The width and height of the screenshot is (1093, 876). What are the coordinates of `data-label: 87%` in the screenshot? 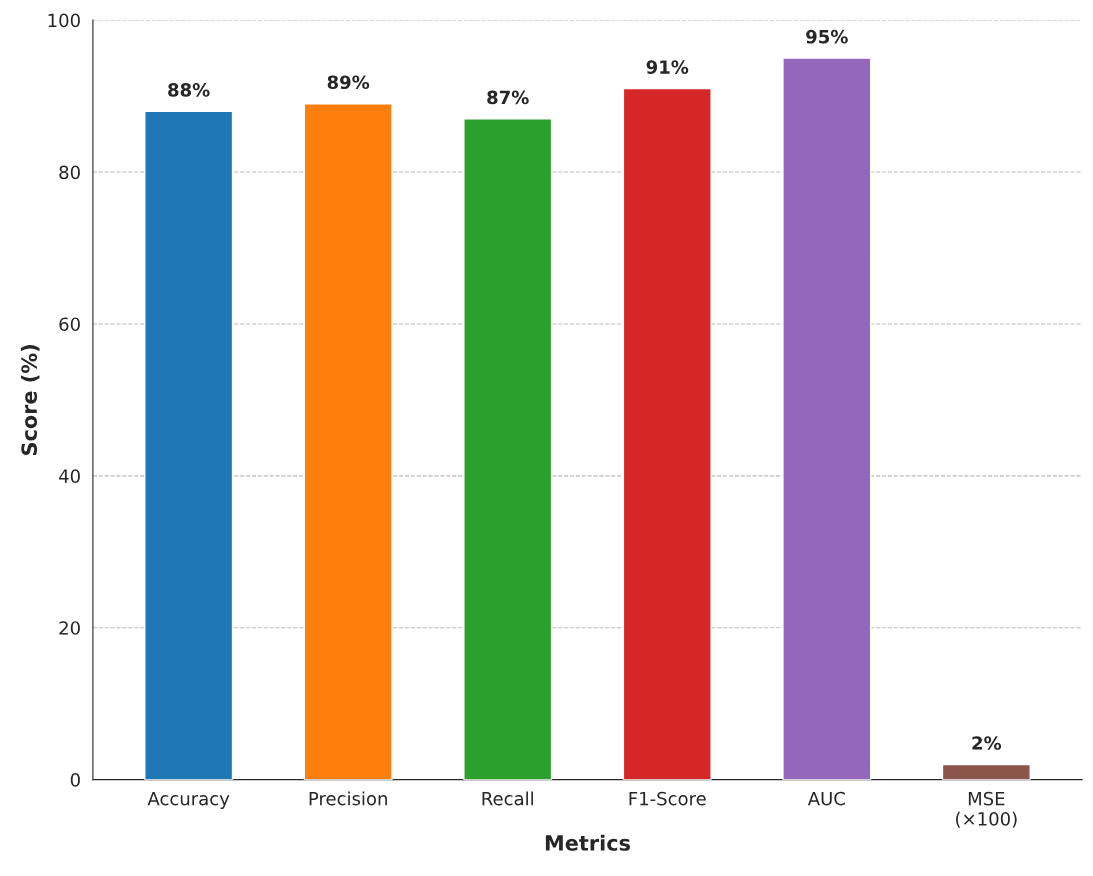 It's located at (508, 97).